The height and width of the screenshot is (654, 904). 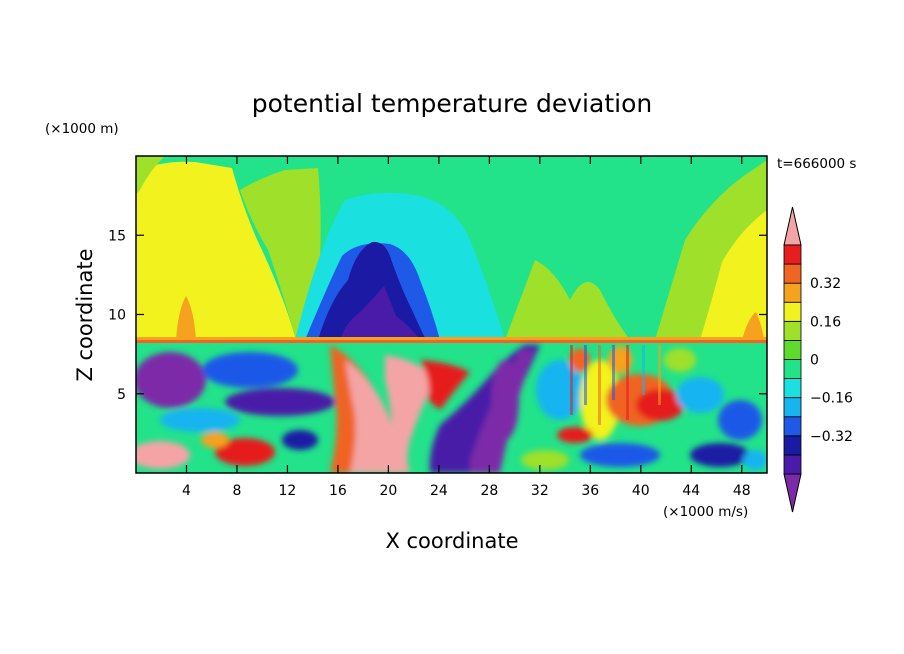 I want to click on x-tick-label: 8, so click(x=236, y=491).